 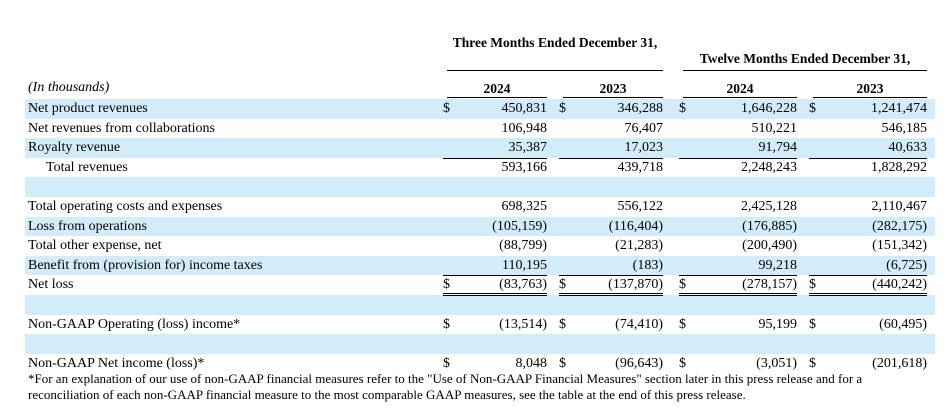 I want to click on row-label: Loss from operations, so click(x=87, y=226).